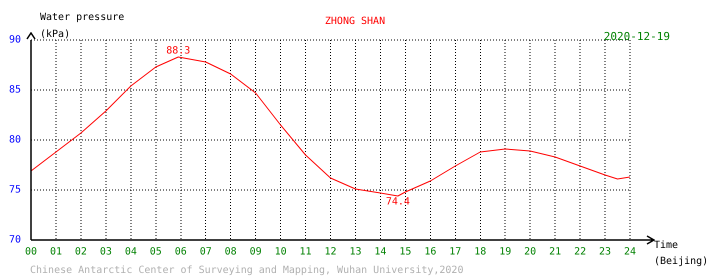 The image size is (710, 278). Describe the element at coordinates (605, 252) in the screenshot. I see `x-tick-label: 23` at that location.